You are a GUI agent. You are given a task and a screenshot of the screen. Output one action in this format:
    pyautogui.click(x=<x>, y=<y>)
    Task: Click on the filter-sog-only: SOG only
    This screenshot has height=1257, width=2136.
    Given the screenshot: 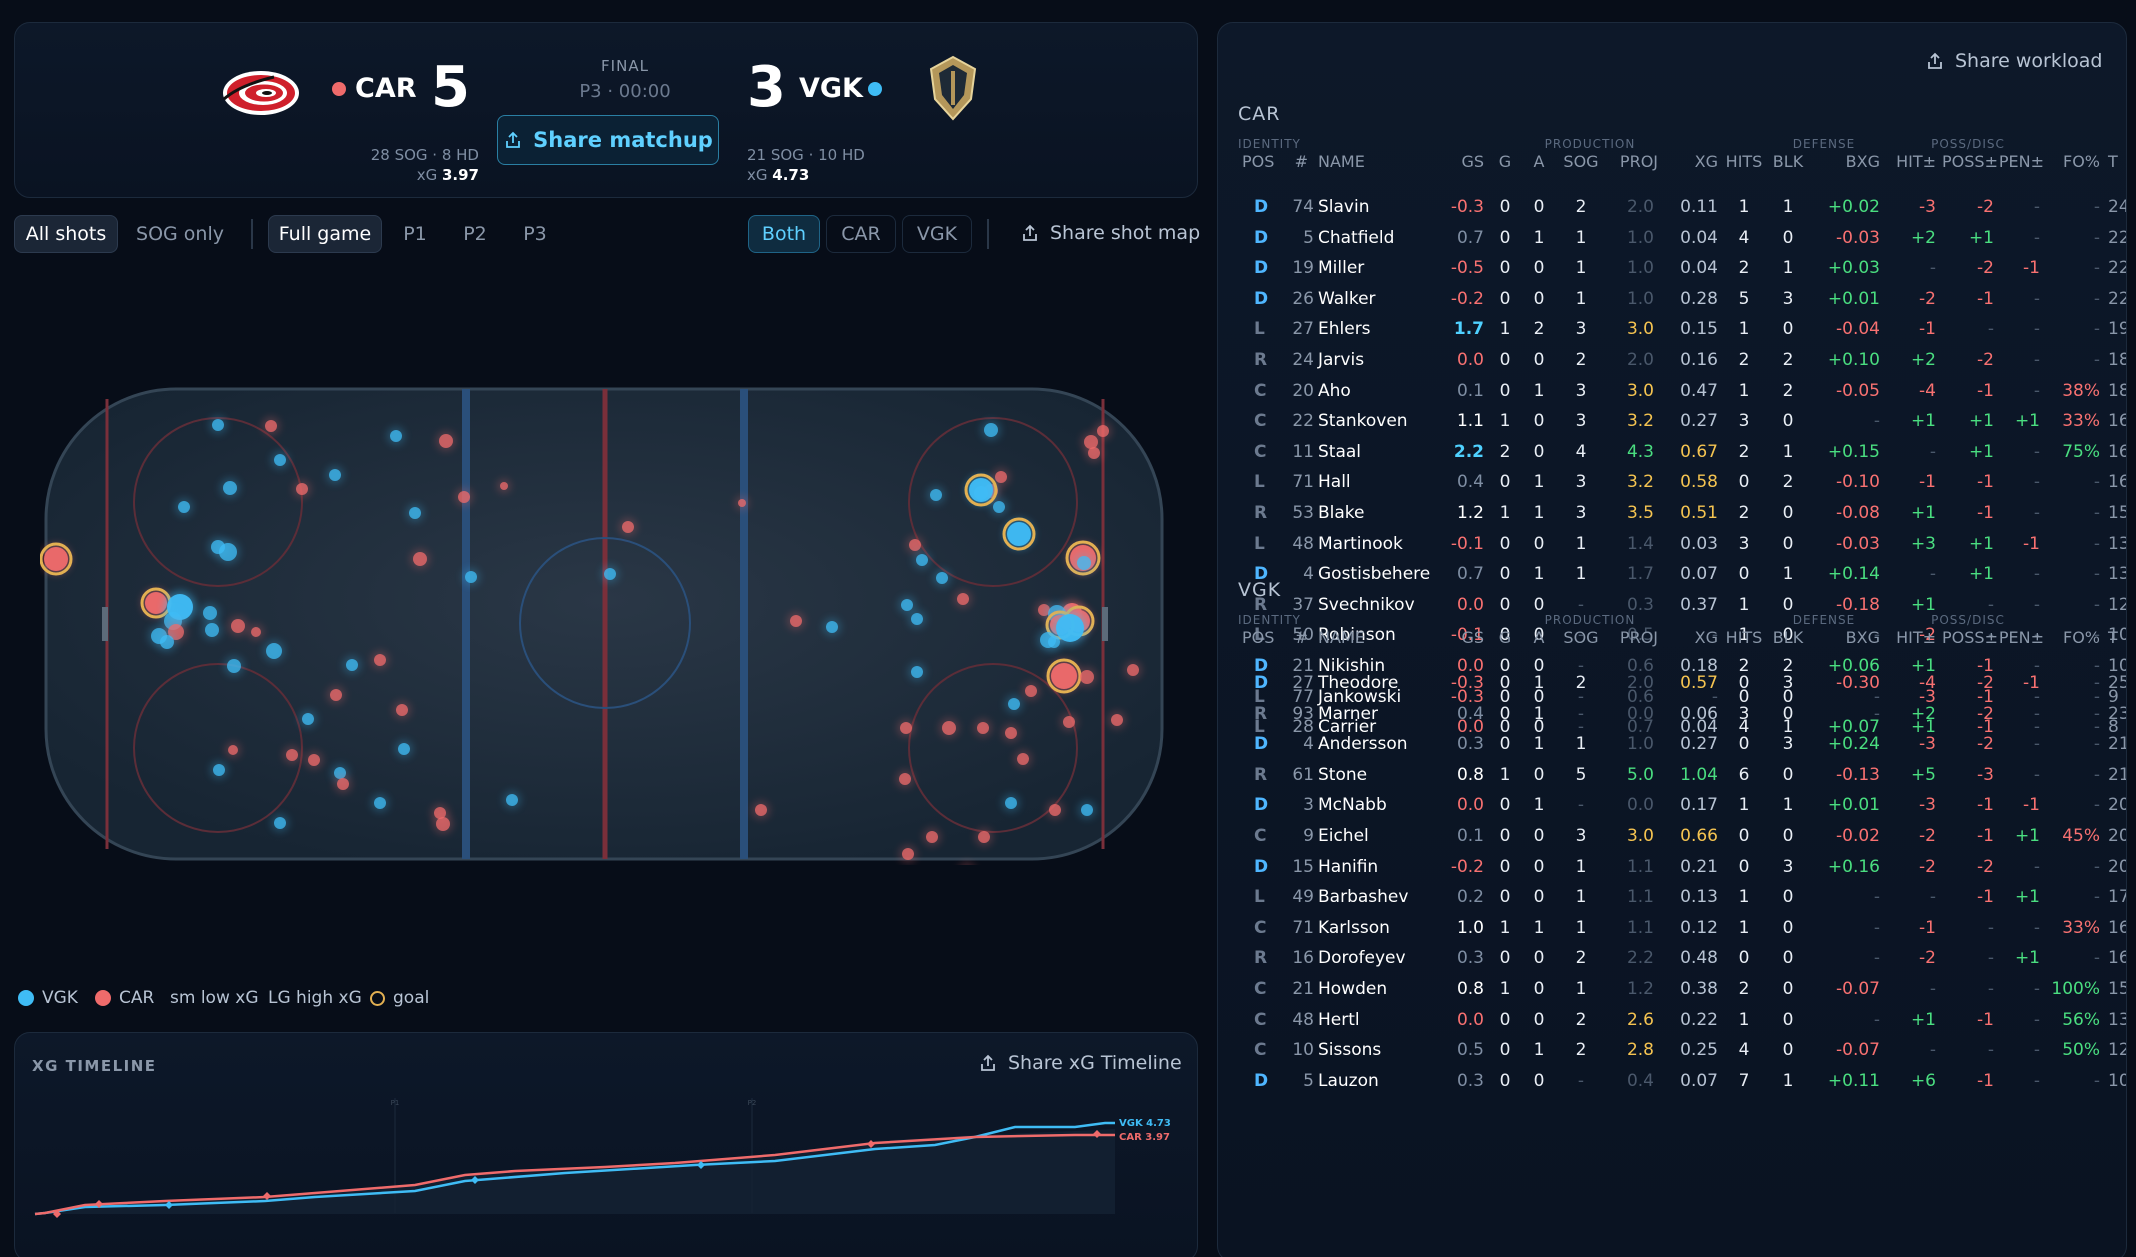 What is the action you would take?
    pyautogui.click(x=180, y=234)
    